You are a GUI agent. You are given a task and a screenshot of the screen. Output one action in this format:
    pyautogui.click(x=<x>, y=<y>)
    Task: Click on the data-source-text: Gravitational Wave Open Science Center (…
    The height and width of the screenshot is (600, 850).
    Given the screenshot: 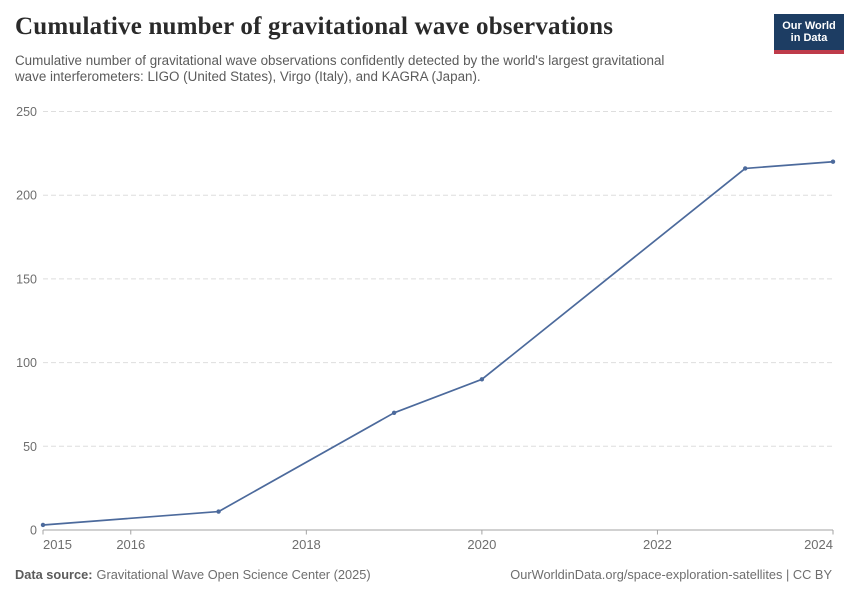 What is the action you would take?
    pyautogui.click(x=233, y=574)
    